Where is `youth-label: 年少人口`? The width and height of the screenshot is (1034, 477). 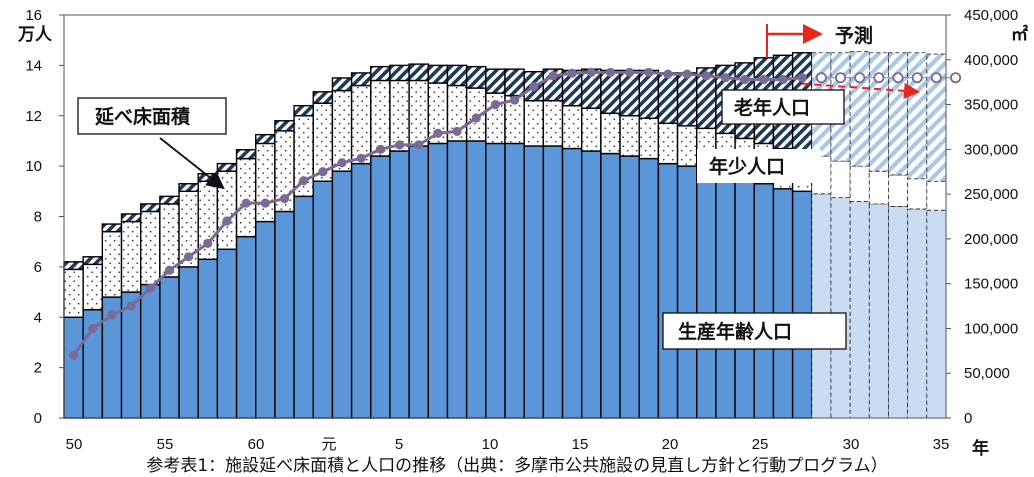
youth-label: 年少人口 is located at coordinates (747, 166).